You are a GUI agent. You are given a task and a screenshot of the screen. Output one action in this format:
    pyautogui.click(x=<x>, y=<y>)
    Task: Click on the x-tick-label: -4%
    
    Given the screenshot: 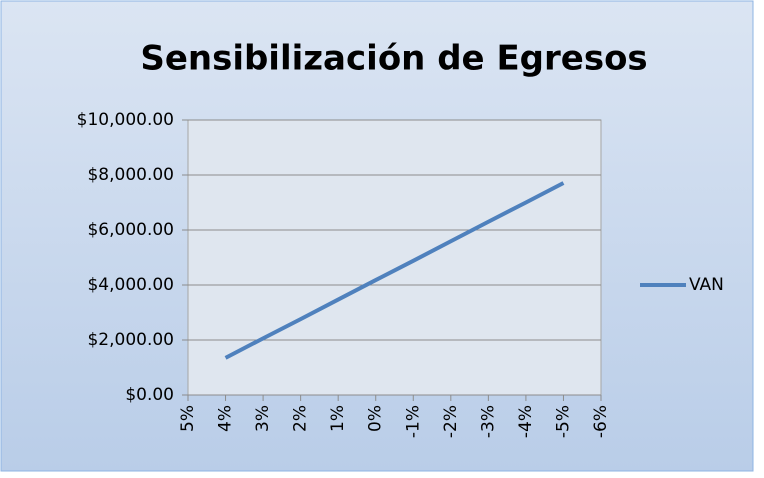 What is the action you would take?
    pyautogui.click(x=526, y=421)
    